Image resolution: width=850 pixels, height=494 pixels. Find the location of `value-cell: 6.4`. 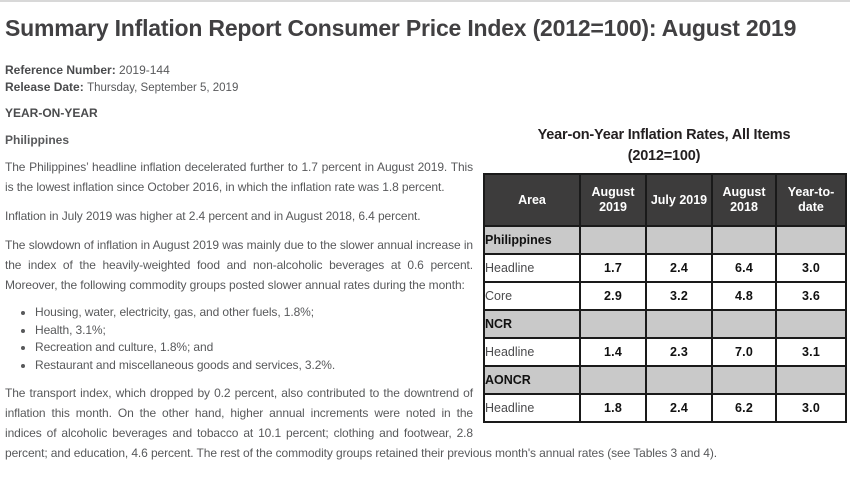

value-cell: 6.4 is located at coordinates (744, 268).